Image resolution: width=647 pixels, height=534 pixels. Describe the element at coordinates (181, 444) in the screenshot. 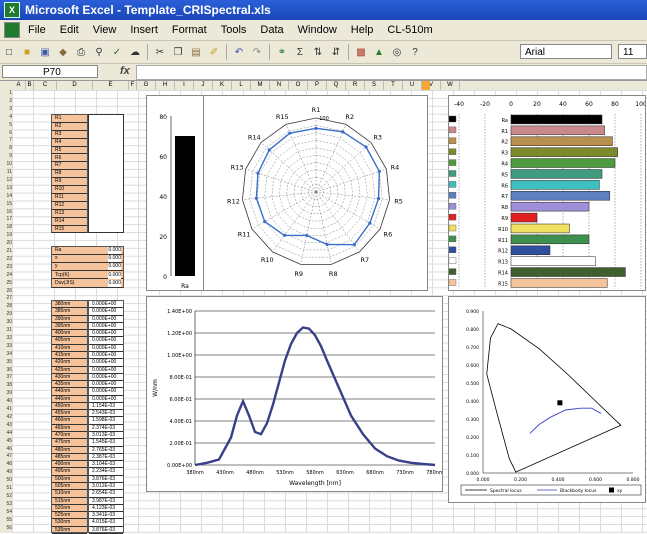

I see `y-tick-label: 2.00E-01` at that location.